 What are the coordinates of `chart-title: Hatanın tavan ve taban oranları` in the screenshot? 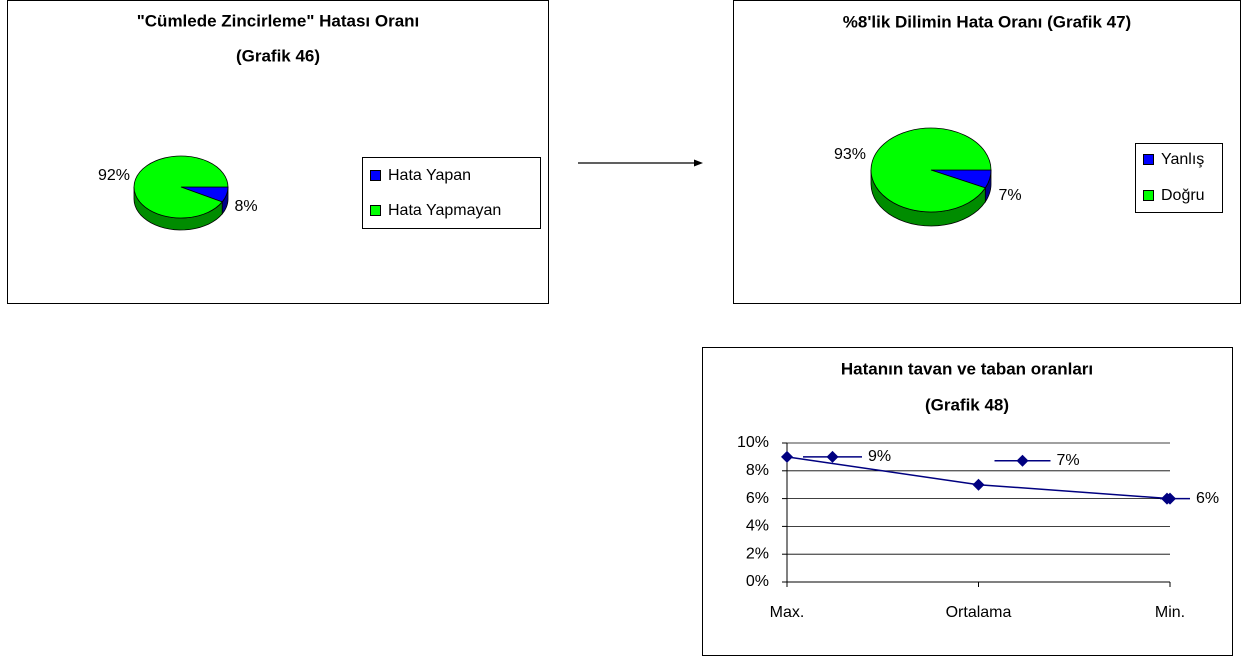 It's located at (967, 368).